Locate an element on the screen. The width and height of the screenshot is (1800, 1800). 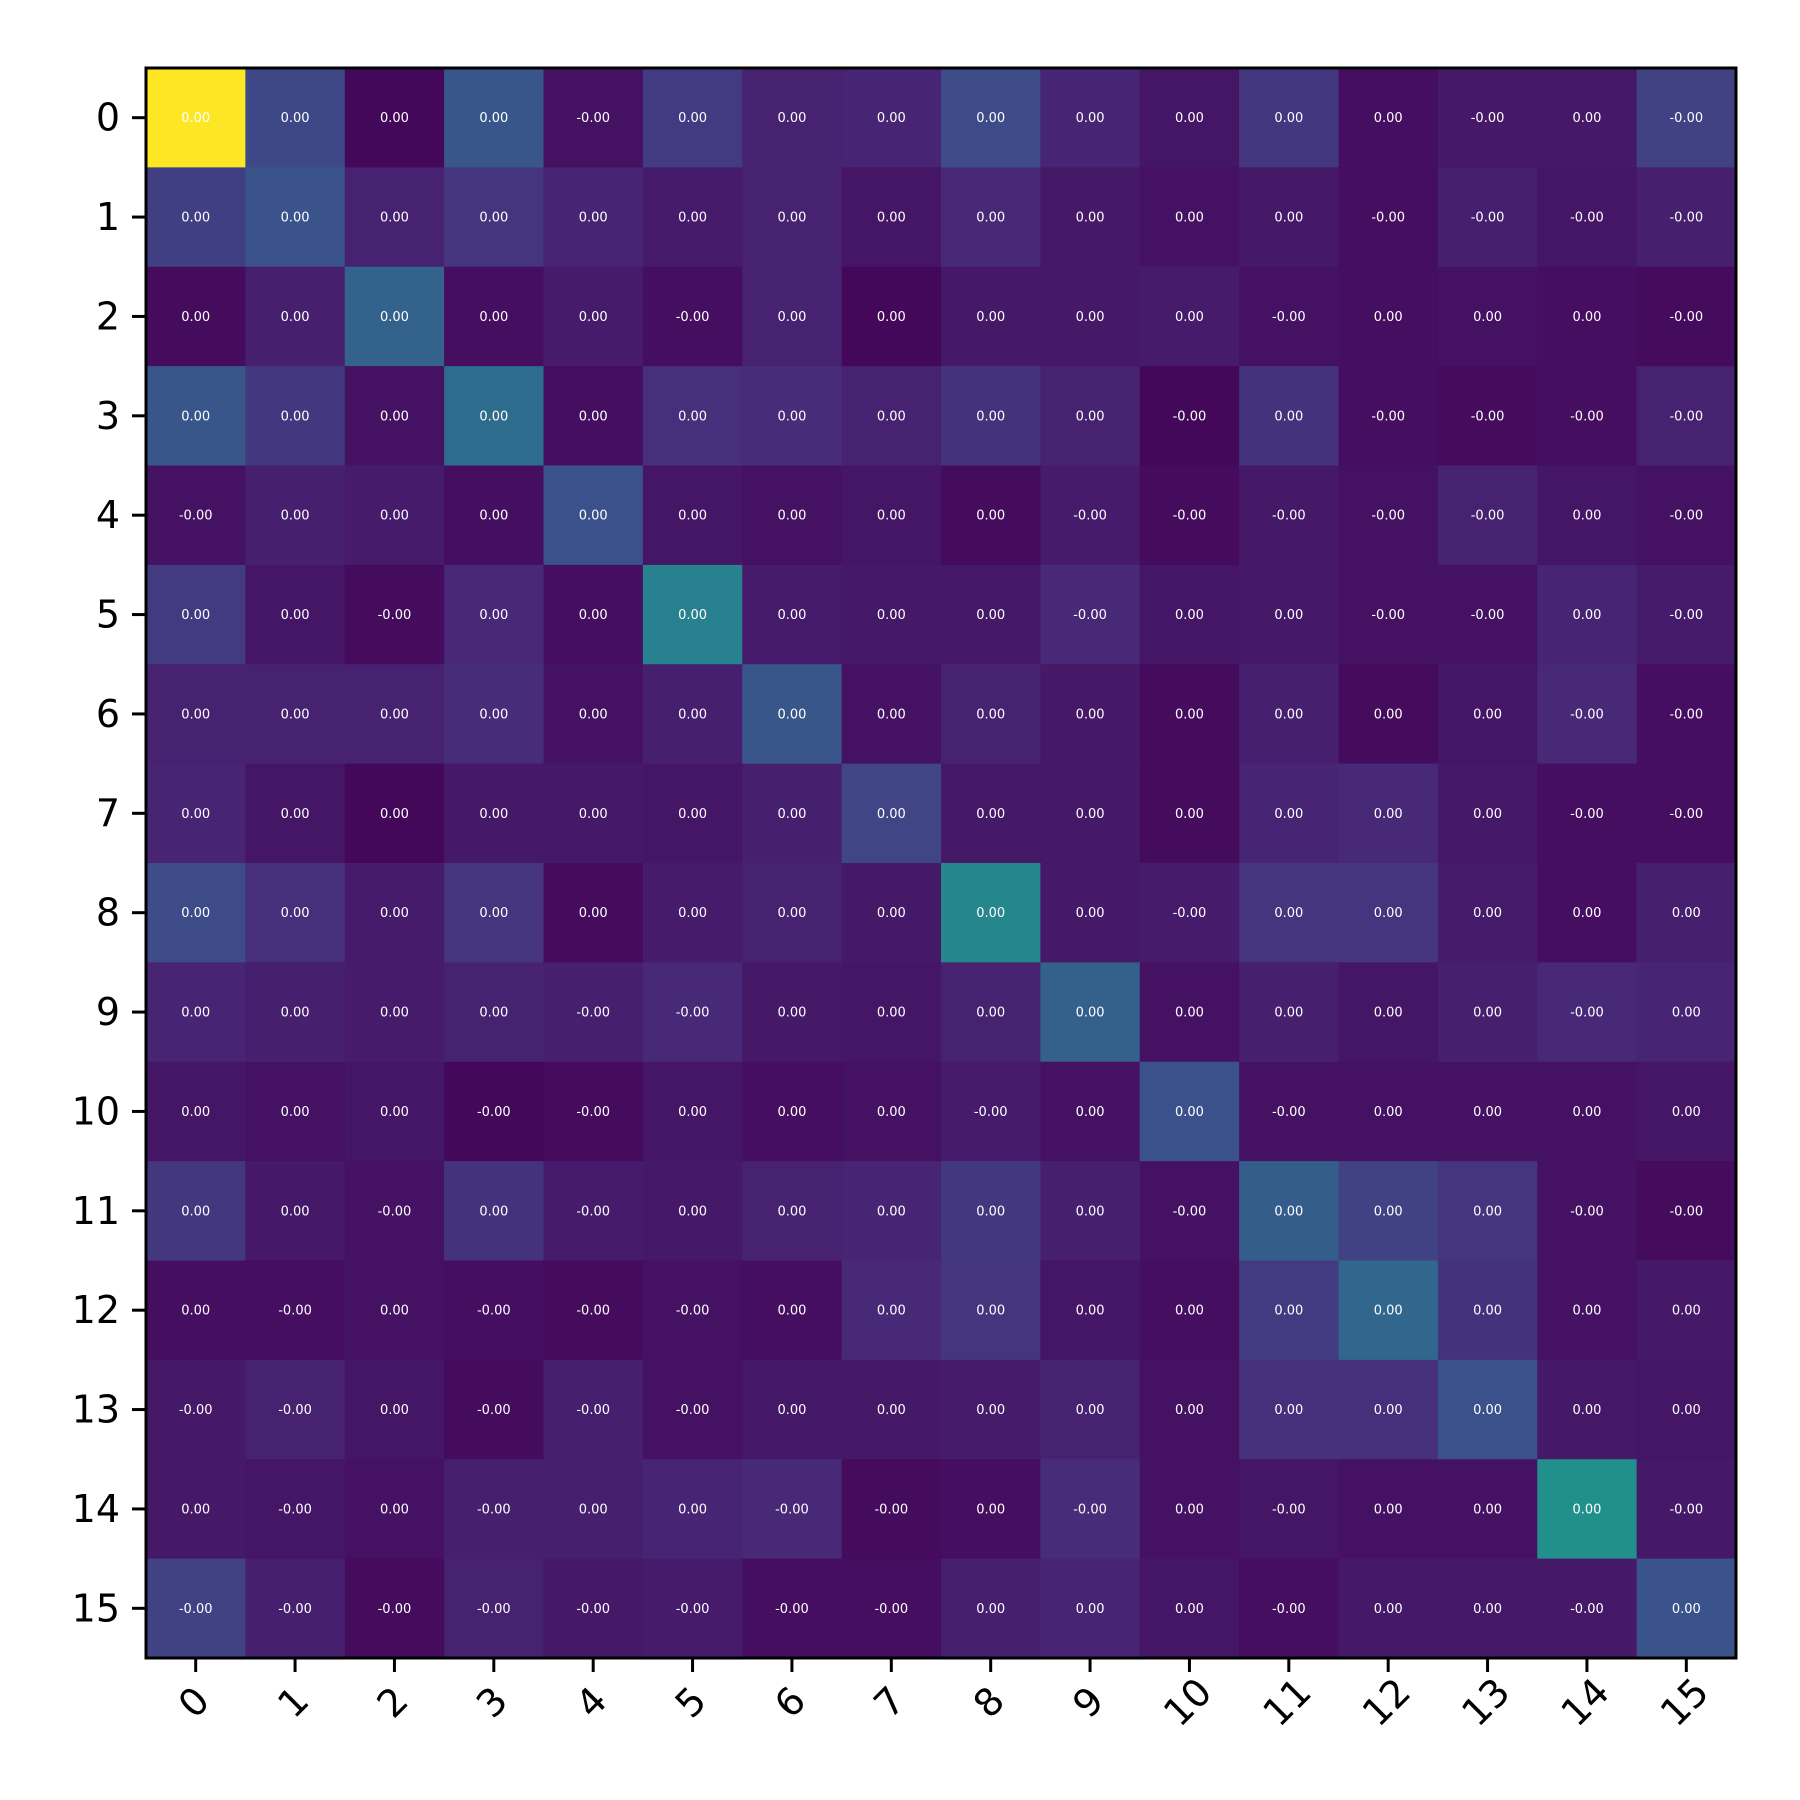
cell-label-8-4: 0.00 is located at coordinates (593, 913).